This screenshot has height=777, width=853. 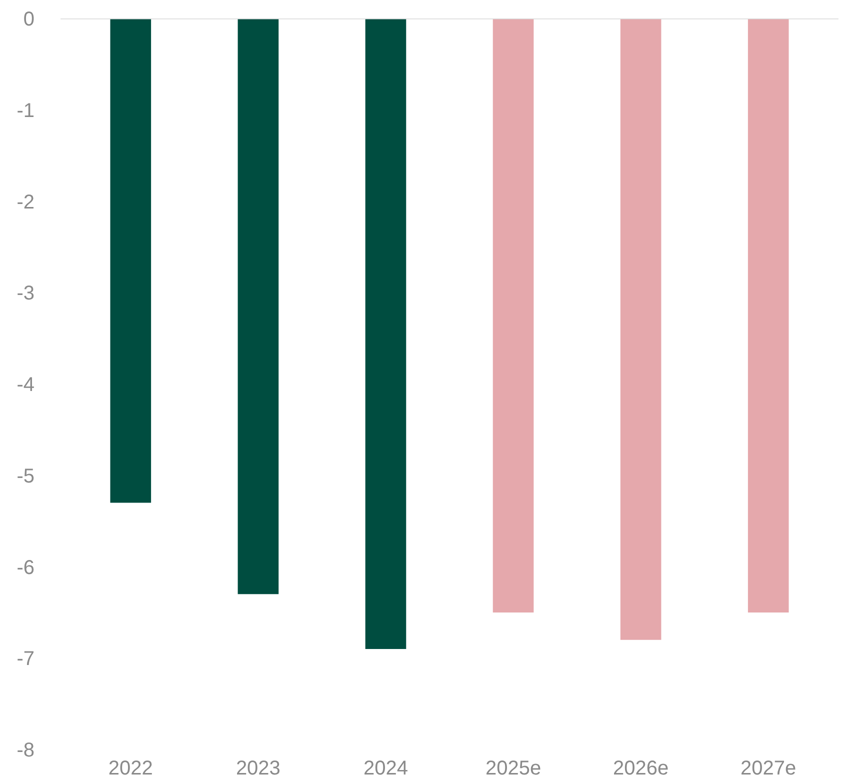 What do you see at coordinates (25, 567) in the screenshot?
I see `y-tick-label: -6` at bounding box center [25, 567].